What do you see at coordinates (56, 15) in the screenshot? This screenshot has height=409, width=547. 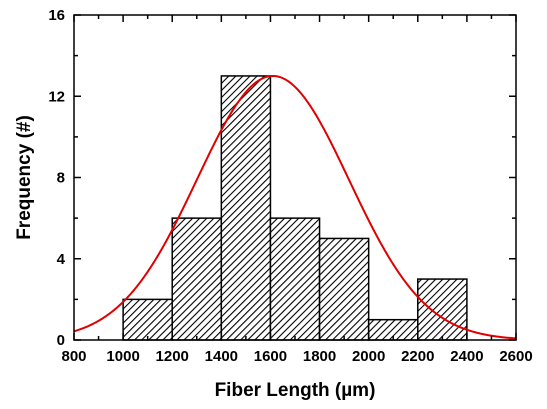 I see `y-tick-label: 16` at bounding box center [56, 15].